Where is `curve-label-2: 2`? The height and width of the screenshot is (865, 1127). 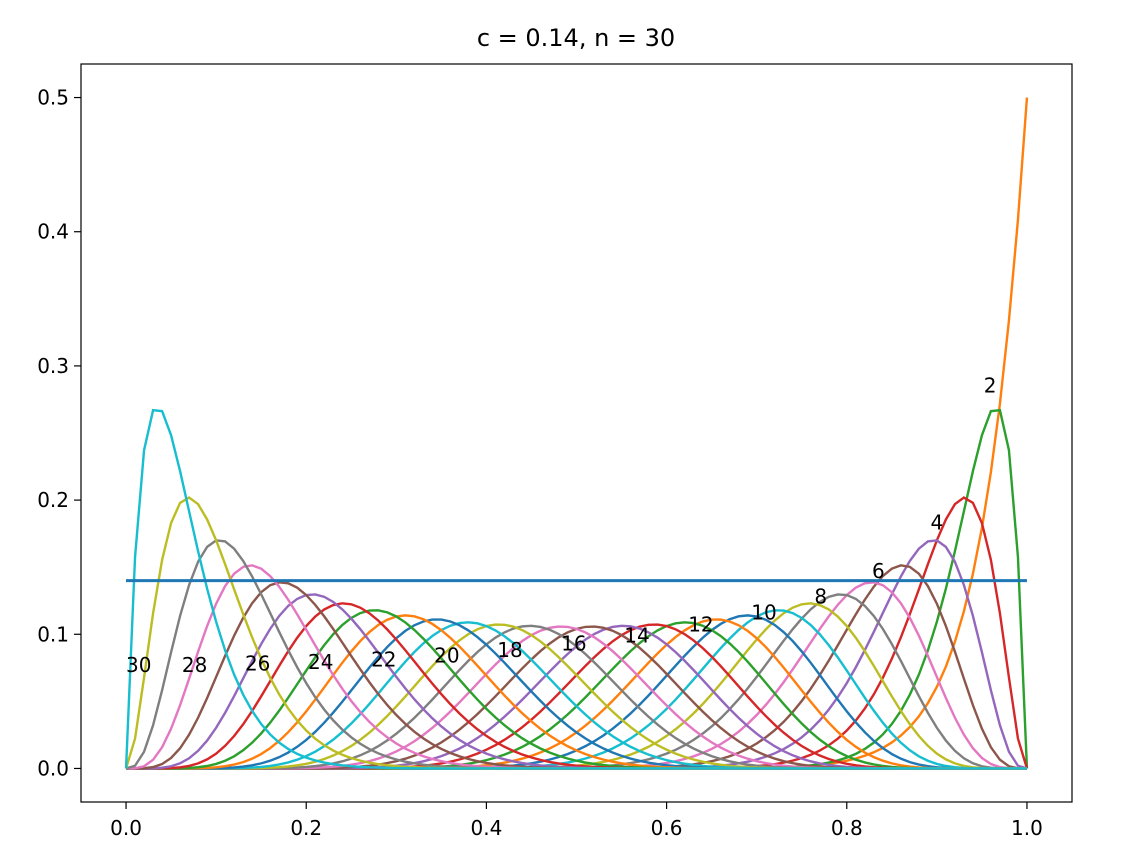 curve-label-2: 2 is located at coordinates (990, 386).